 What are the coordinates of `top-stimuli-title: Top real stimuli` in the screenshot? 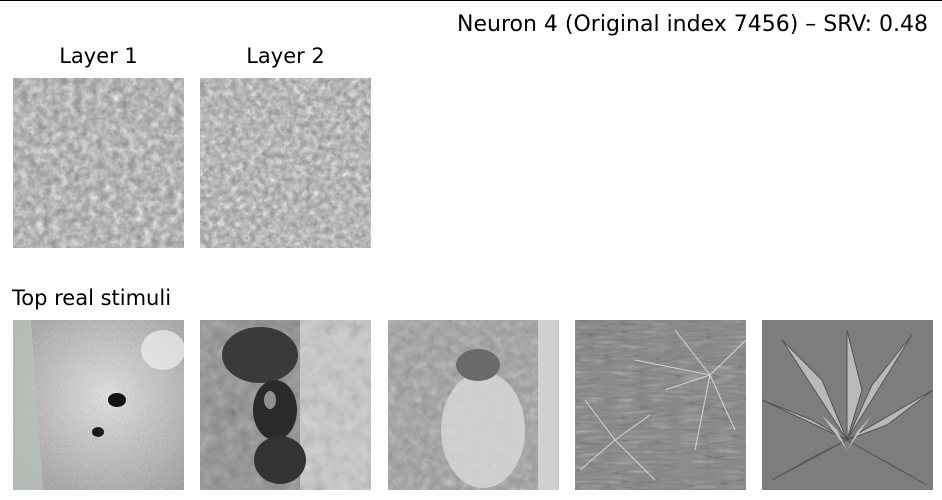 It's located at (92, 298).